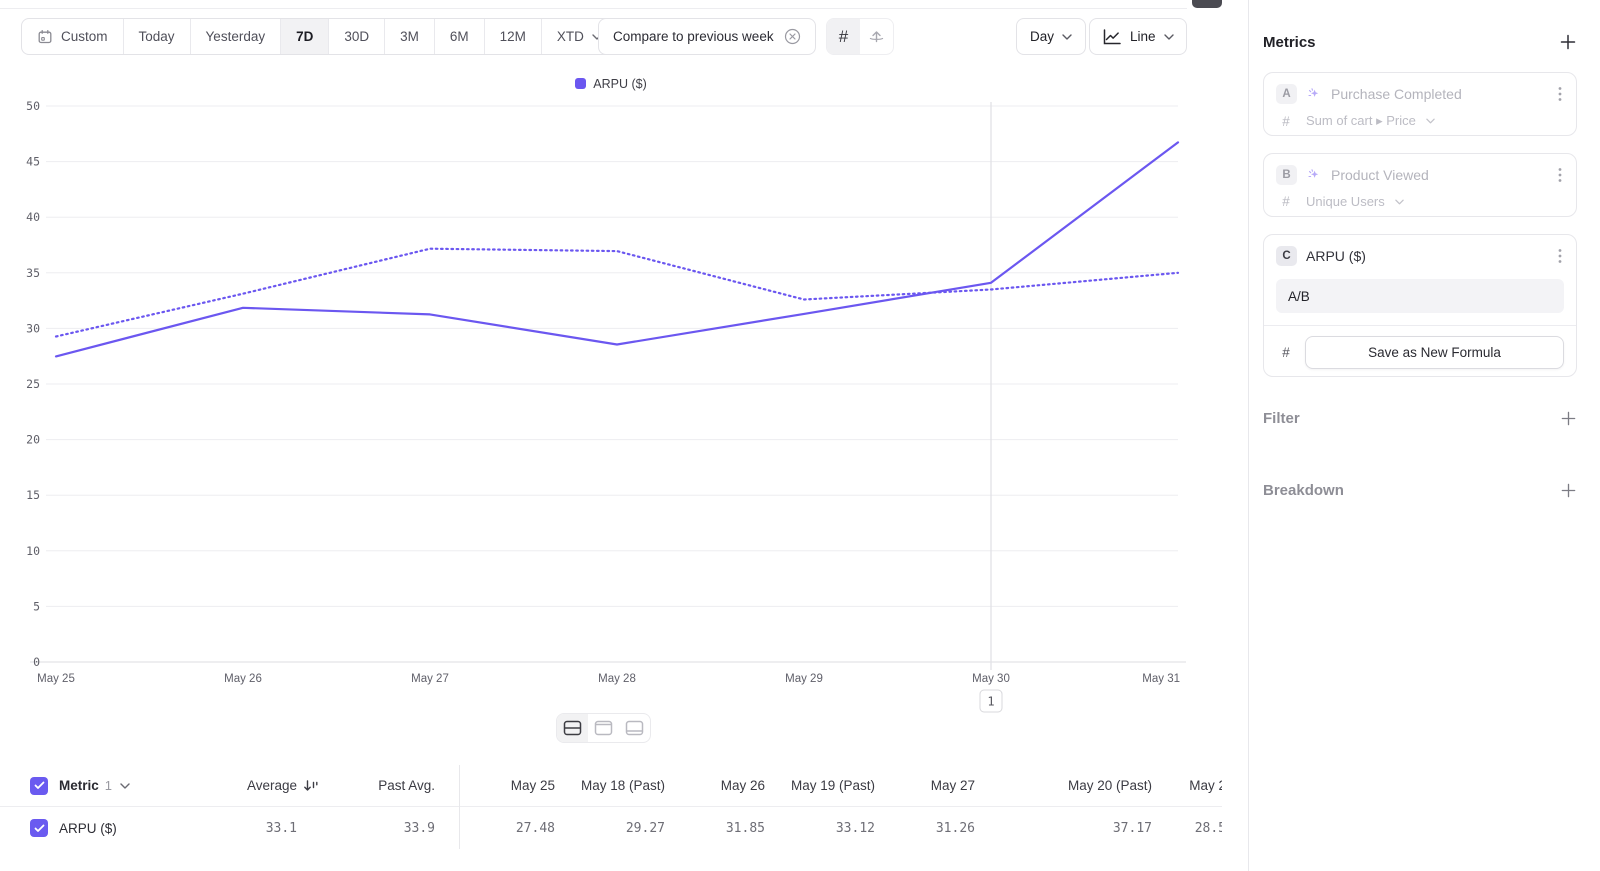  What do you see at coordinates (1138, 36) in the screenshot?
I see `chart-type-dropdown: Line` at bounding box center [1138, 36].